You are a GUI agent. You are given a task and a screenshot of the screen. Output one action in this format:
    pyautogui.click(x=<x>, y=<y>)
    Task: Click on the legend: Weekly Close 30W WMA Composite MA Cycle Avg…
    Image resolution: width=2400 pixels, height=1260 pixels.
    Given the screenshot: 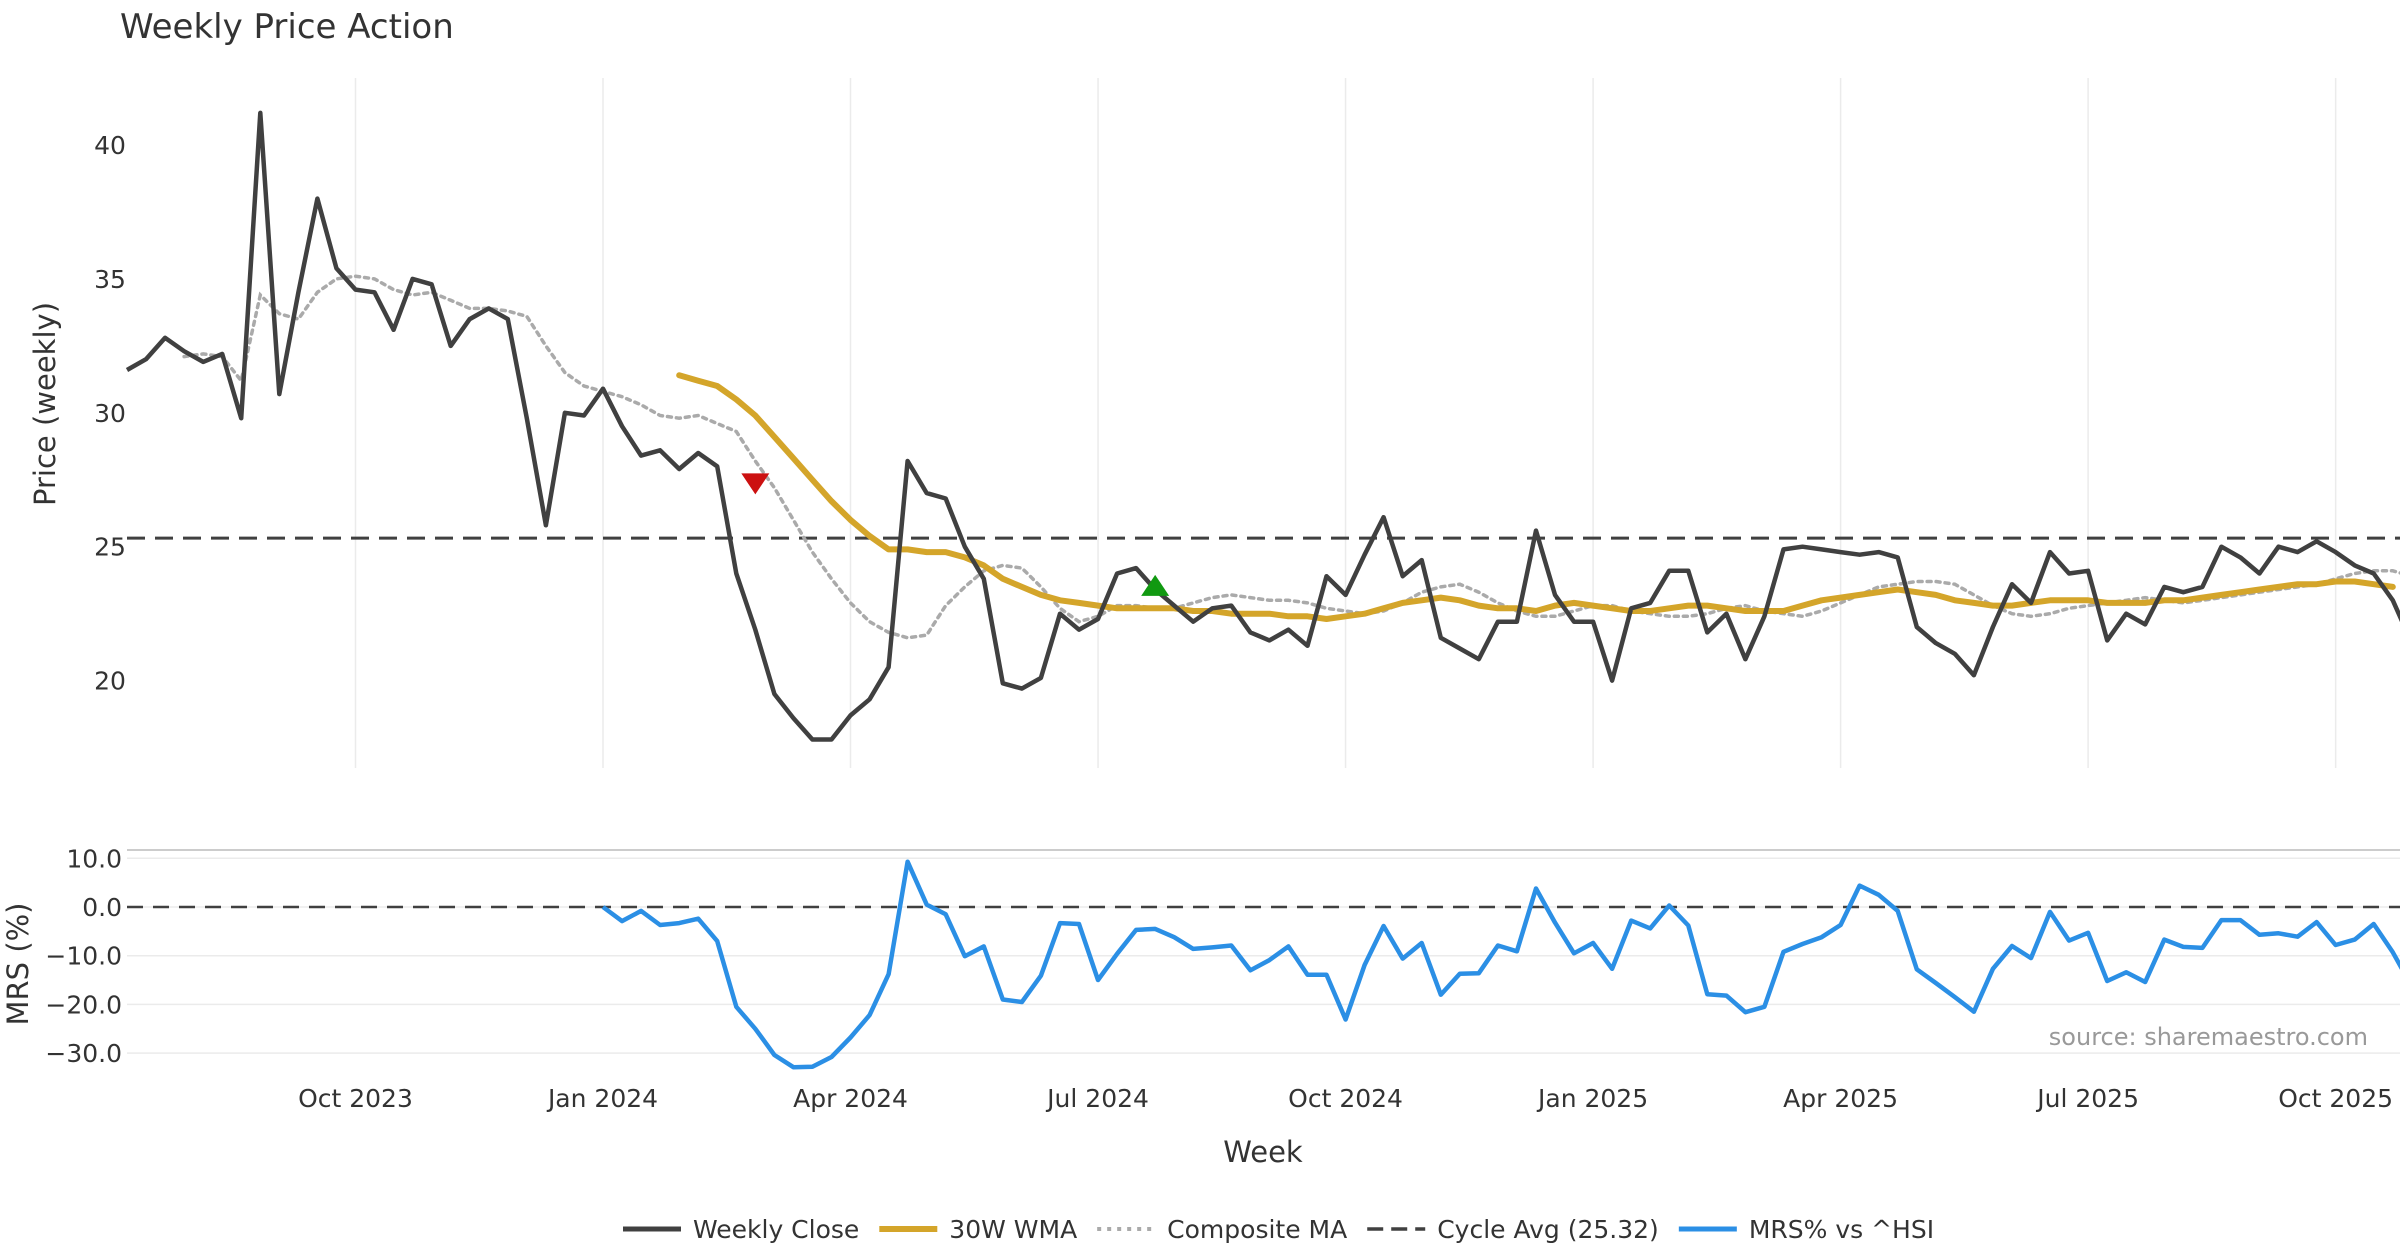 What is the action you would take?
    pyautogui.click(x=1278, y=1229)
    